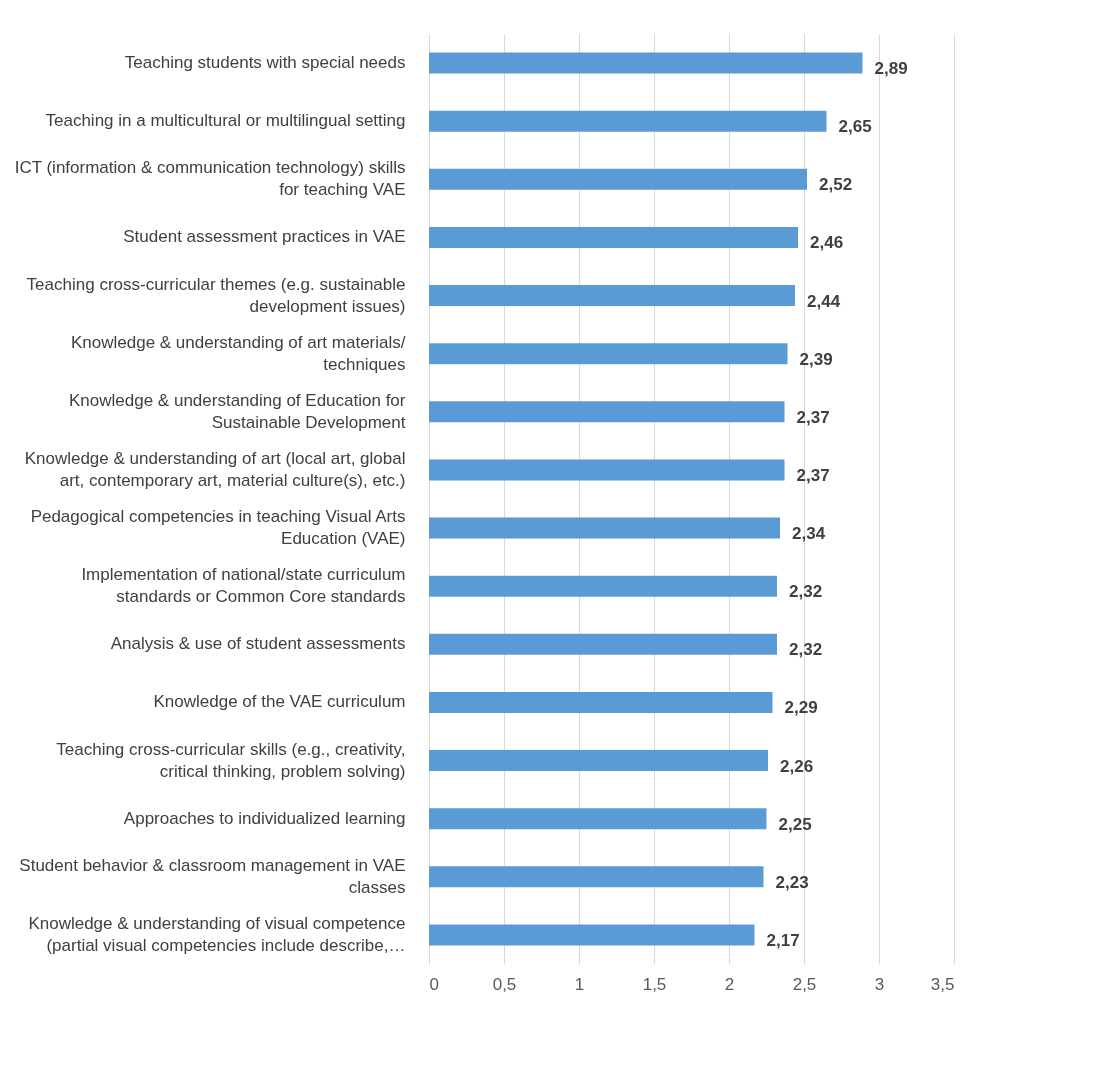 The height and width of the screenshot is (1086, 1104). What do you see at coordinates (212, 876) in the screenshot?
I see `y-tick-label: Student behavior & classroom management in VAE classes` at bounding box center [212, 876].